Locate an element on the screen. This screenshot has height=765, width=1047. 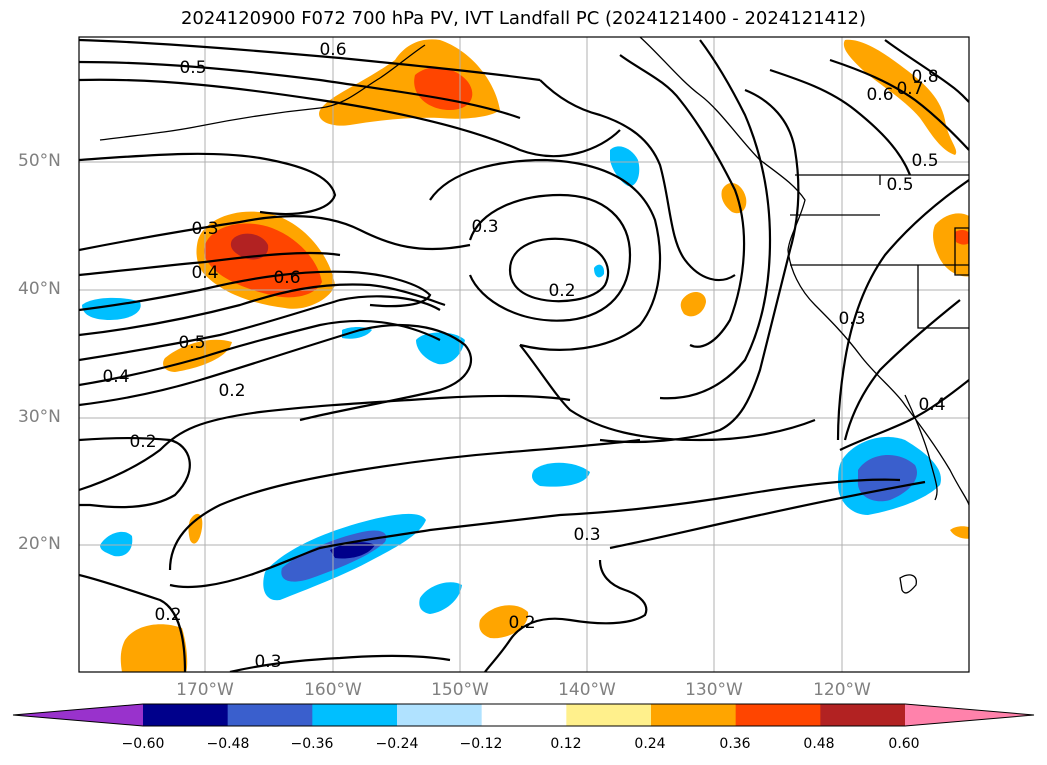
lon-label: 130°W is located at coordinates (714, 690).